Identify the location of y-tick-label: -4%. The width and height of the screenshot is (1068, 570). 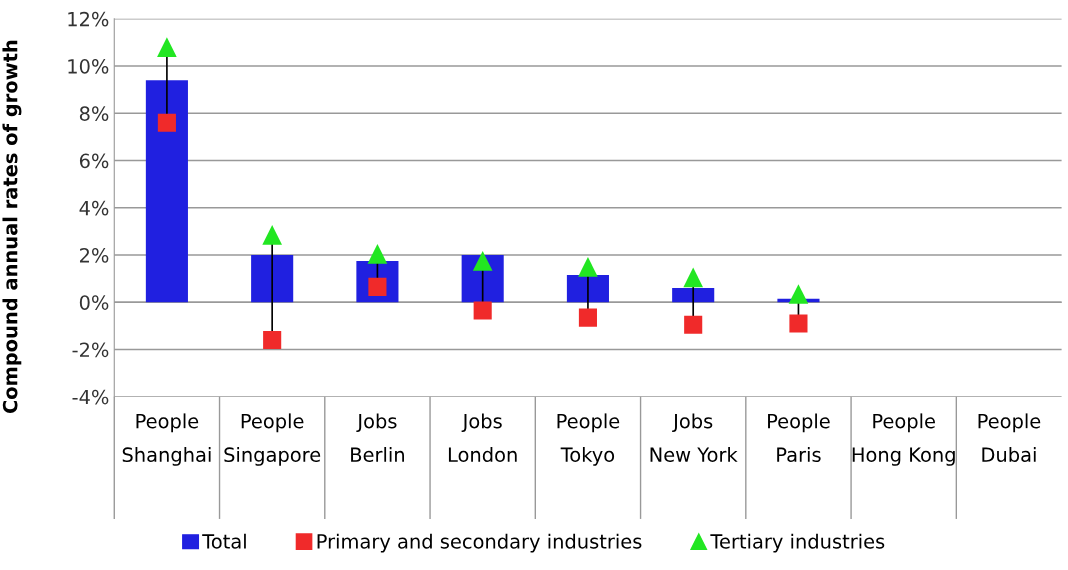
(90, 397).